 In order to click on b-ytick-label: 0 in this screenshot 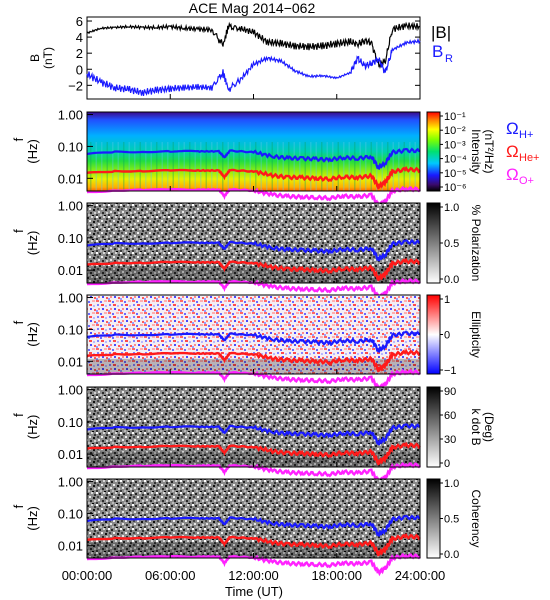, I will do `click(79, 69)`.